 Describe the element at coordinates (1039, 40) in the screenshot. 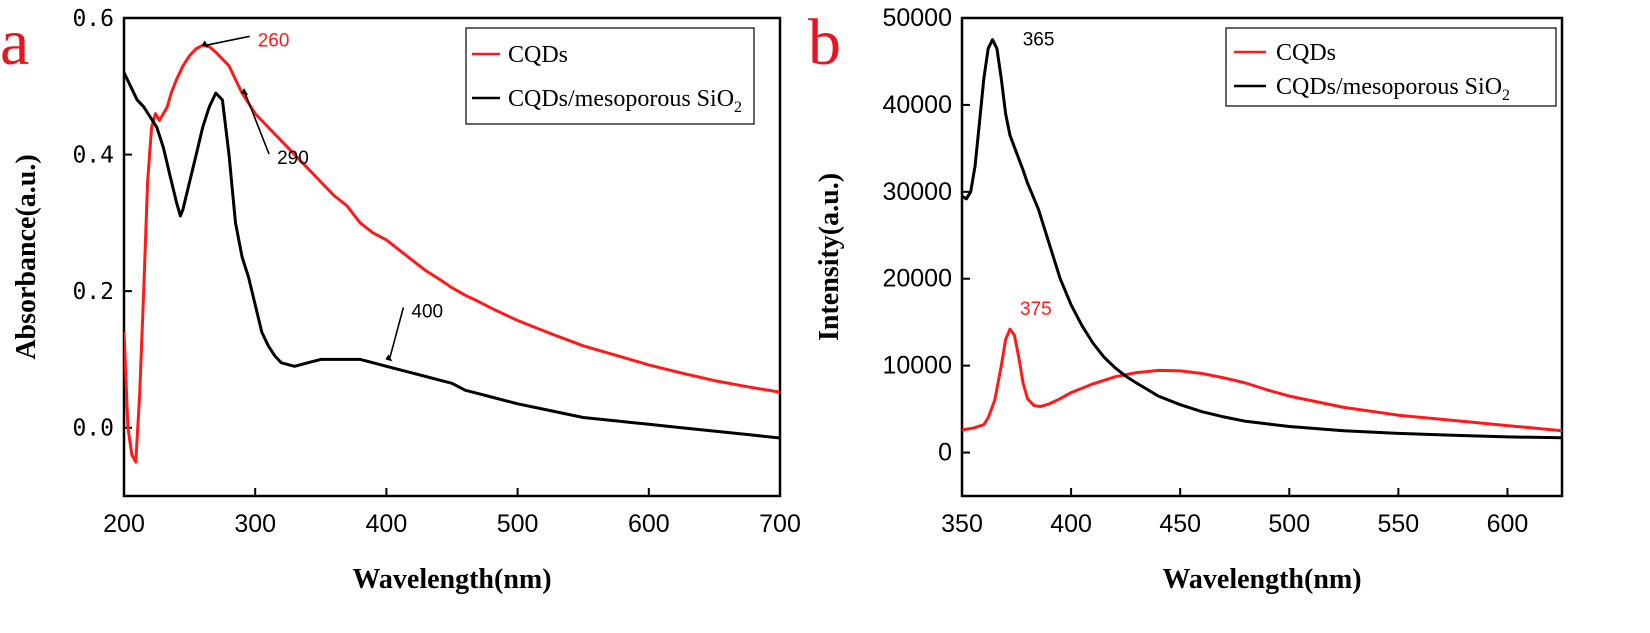

I see `annotation-label: 365` at that location.